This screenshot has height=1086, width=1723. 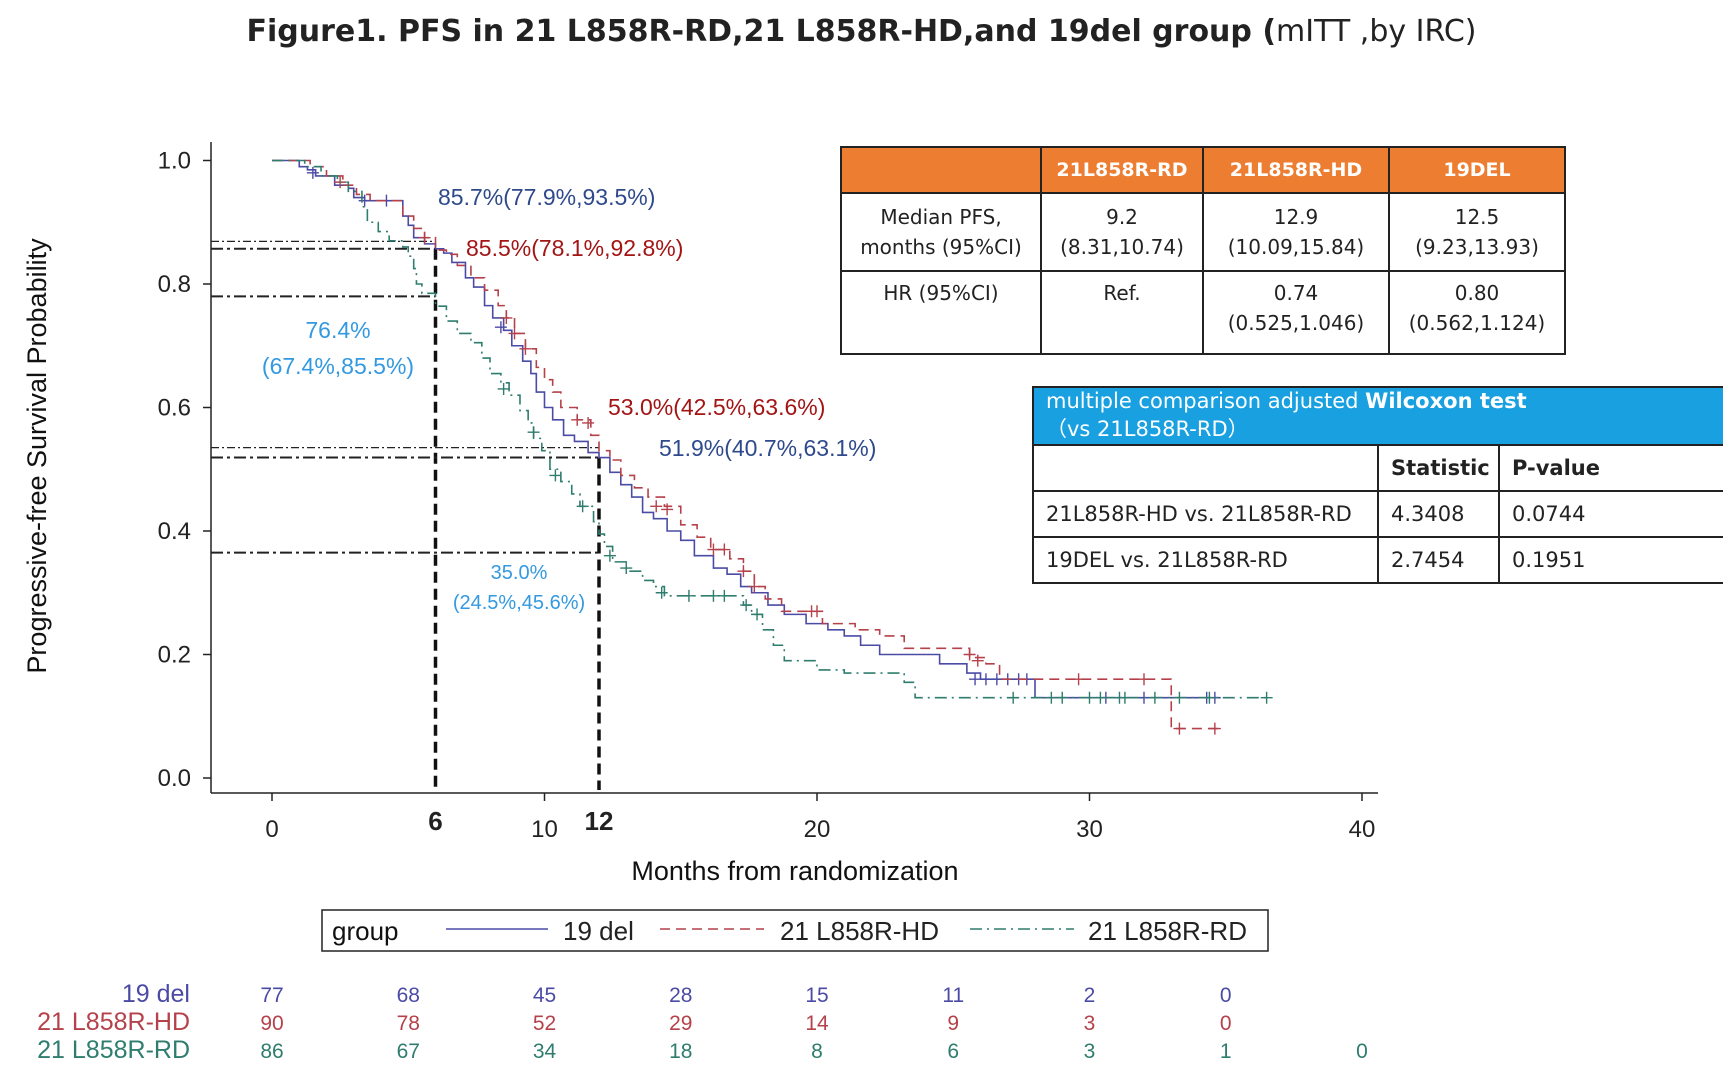 I want to click on x-tick-label: 10, so click(x=544, y=829).